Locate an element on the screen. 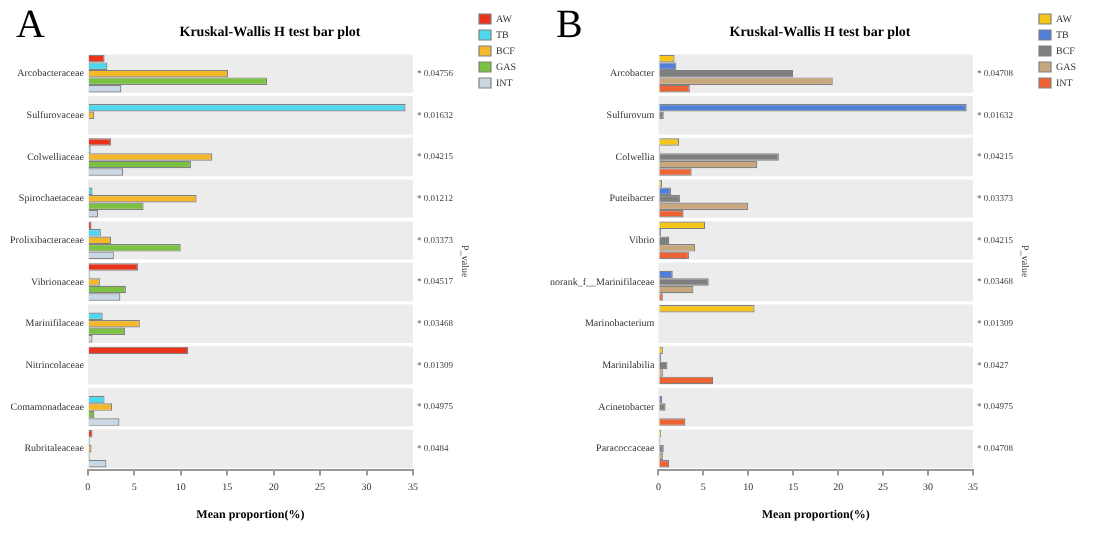  text: A is located at coordinates (31, 24).